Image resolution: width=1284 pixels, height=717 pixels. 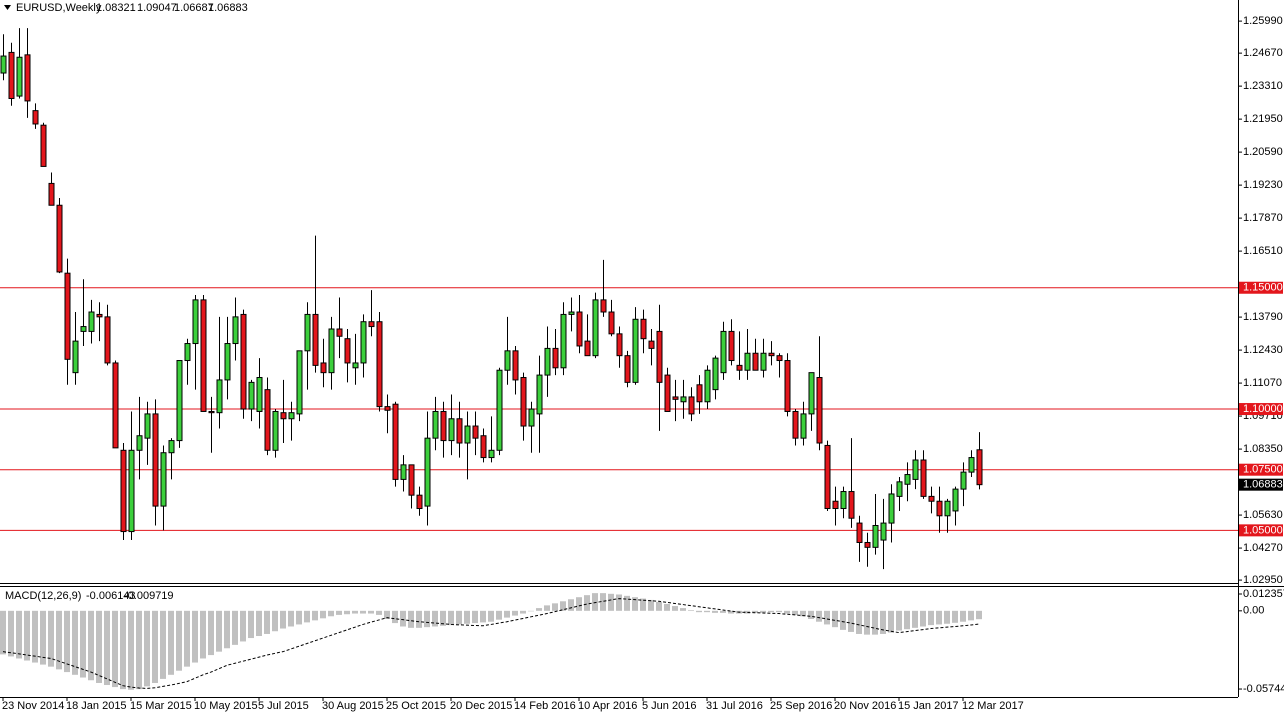 I want to click on macd-signal-line, so click(x=491, y=643).